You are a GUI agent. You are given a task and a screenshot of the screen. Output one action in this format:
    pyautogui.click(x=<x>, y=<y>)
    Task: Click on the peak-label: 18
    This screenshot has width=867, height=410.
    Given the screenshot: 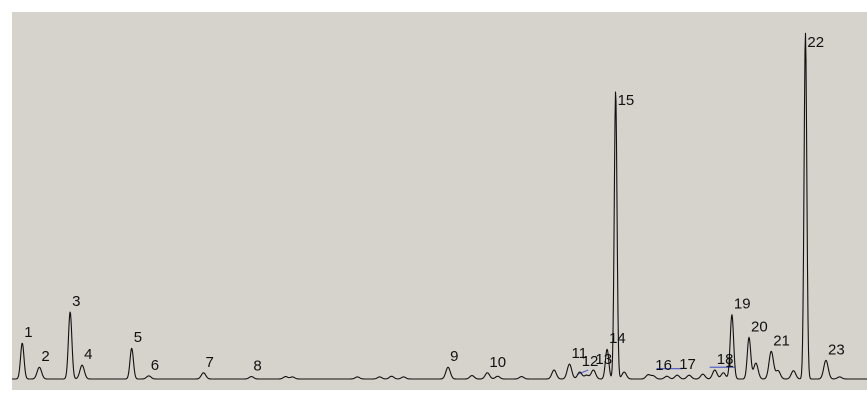 What is the action you would take?
    pyautogui.click(x=725, y=359)
    